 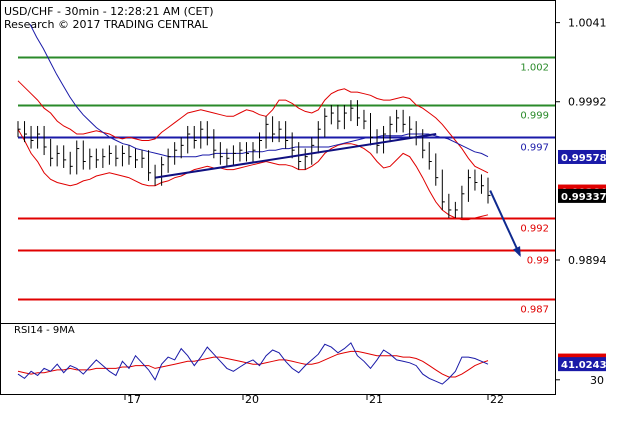 I want to click on rsi-panel-label: RSI14 - 9MA, so click(x=44, y=330).